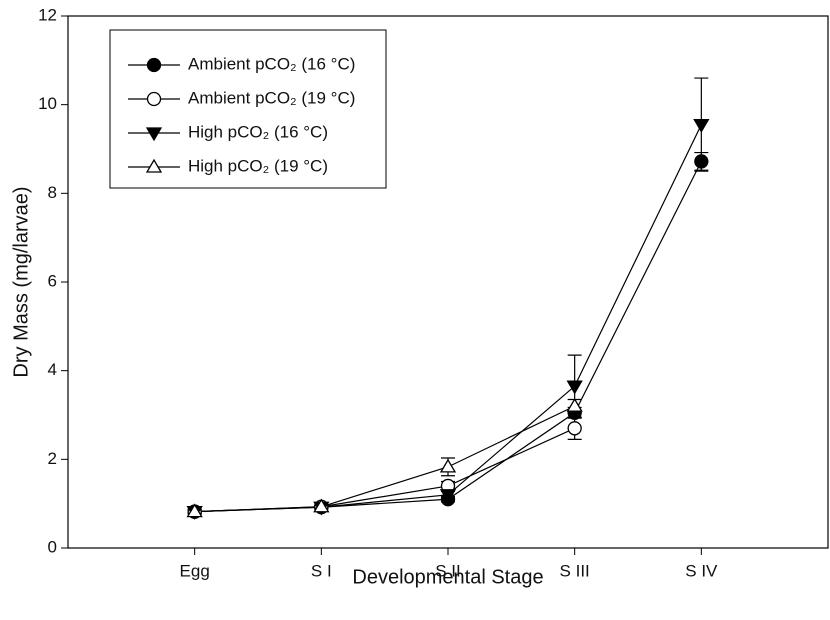 The height and width of the screenshot is (620, 830). What do you see at coordinates (52, 280) in the screenshot?
I see `y-tick-label: 6` at bounding box center [52, 280].